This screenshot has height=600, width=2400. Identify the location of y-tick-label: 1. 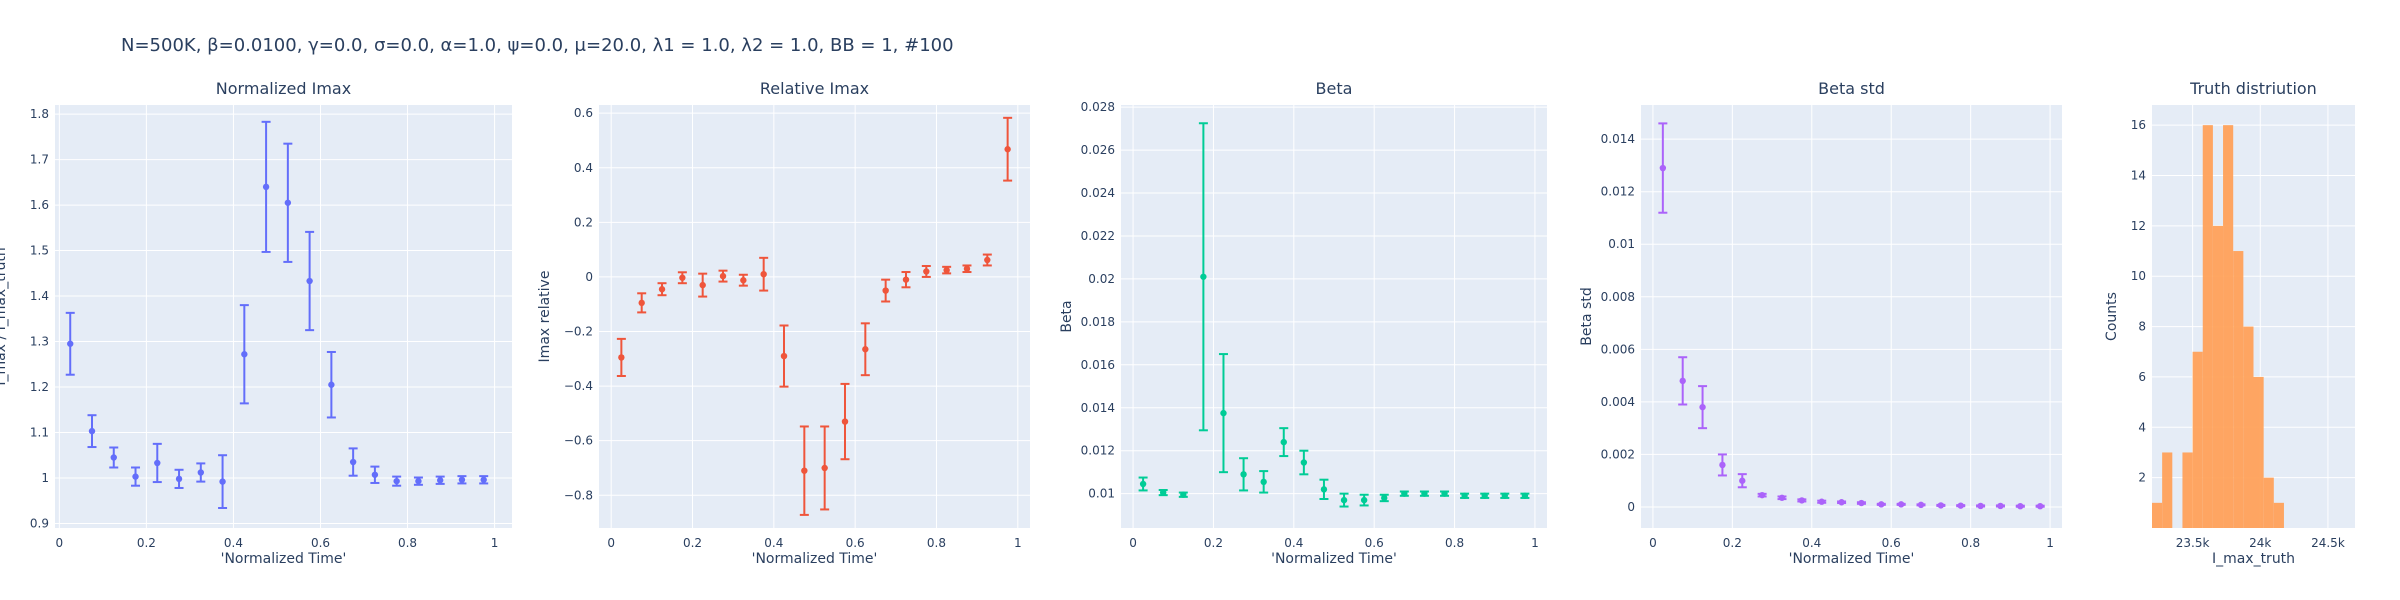
(45, 478).